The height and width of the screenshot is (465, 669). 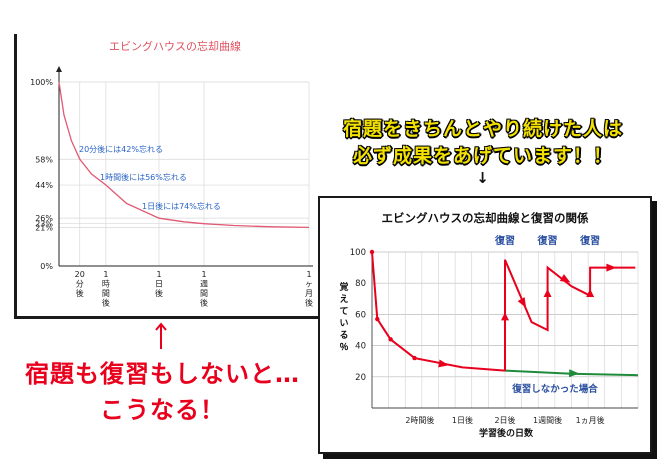 I want to click on right-x-tick-label: 1日後, so click(x=462, y=420).